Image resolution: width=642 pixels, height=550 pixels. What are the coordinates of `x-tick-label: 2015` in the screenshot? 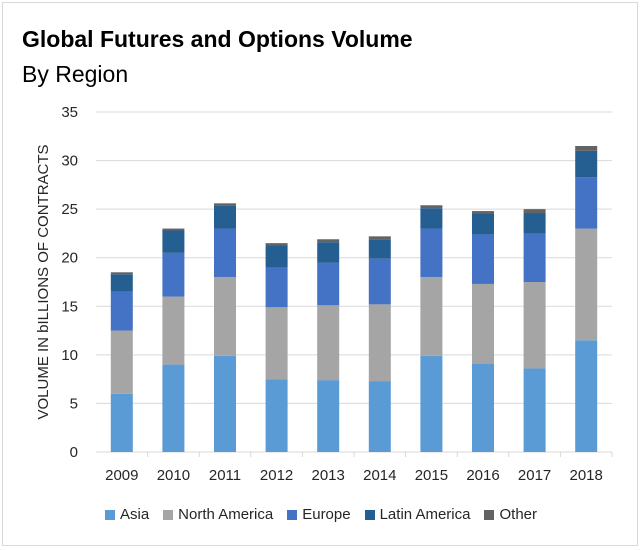 It's located at (431, 475).